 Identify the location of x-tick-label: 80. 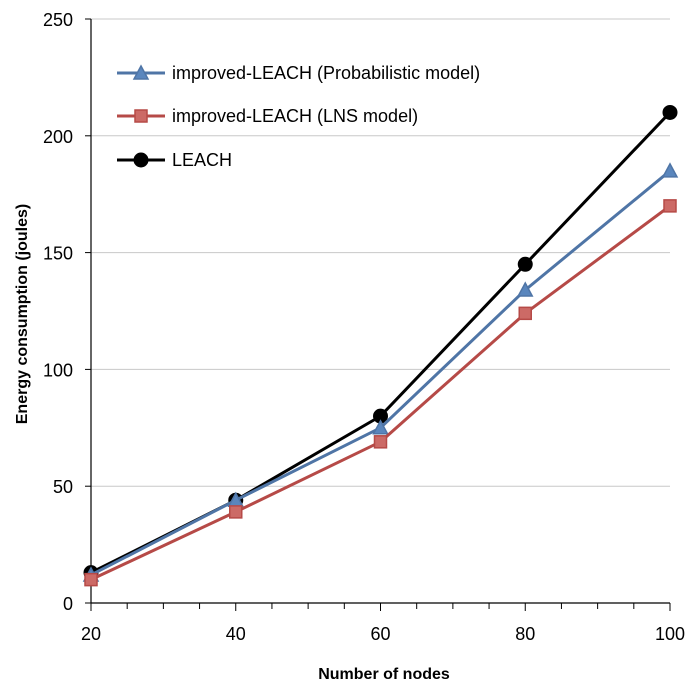
(525, 634).